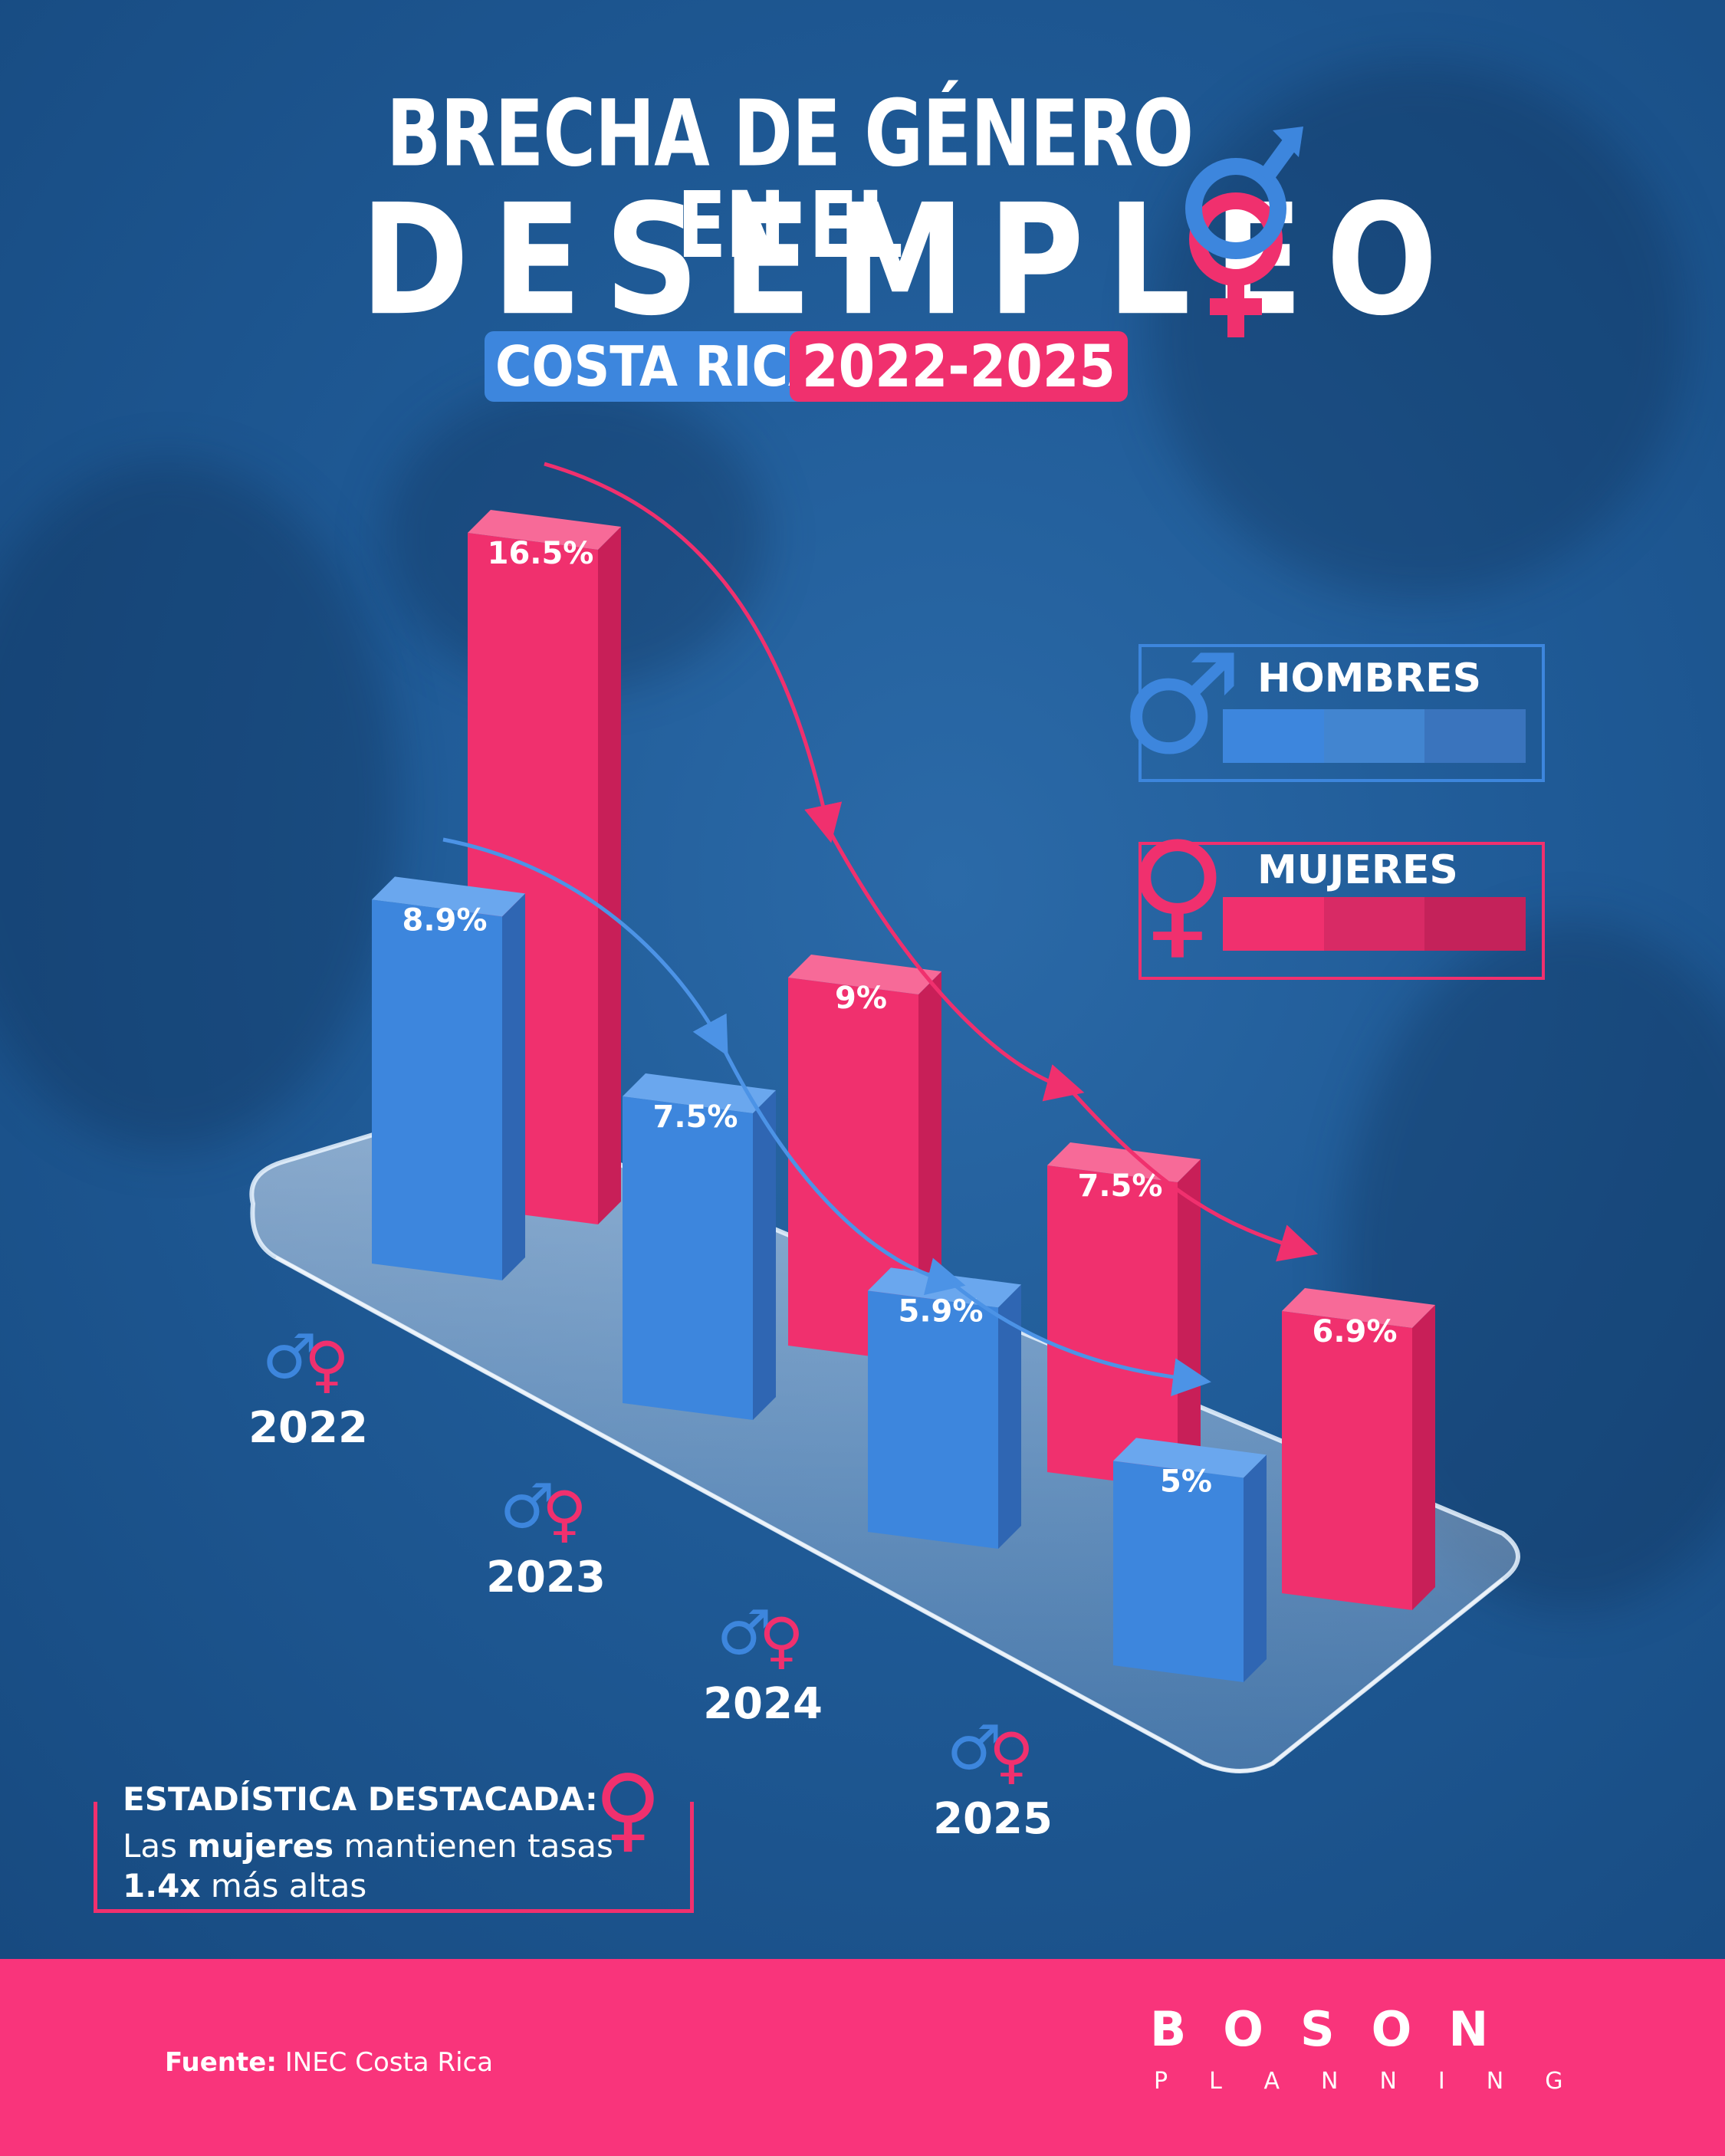  What do you see at coordinates (1120, 1186) in the screenshot?
I see `label-women-2024: 7.5%` at bounding box center [1120, 1186].